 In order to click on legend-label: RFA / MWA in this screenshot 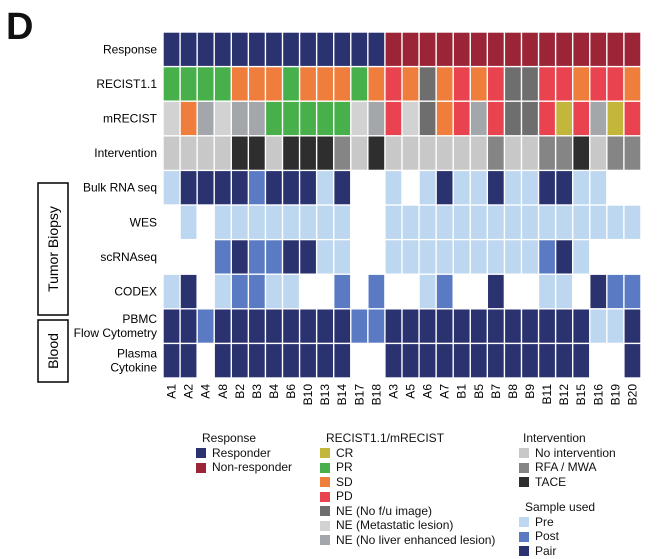, I will do `click(566, 467)`.